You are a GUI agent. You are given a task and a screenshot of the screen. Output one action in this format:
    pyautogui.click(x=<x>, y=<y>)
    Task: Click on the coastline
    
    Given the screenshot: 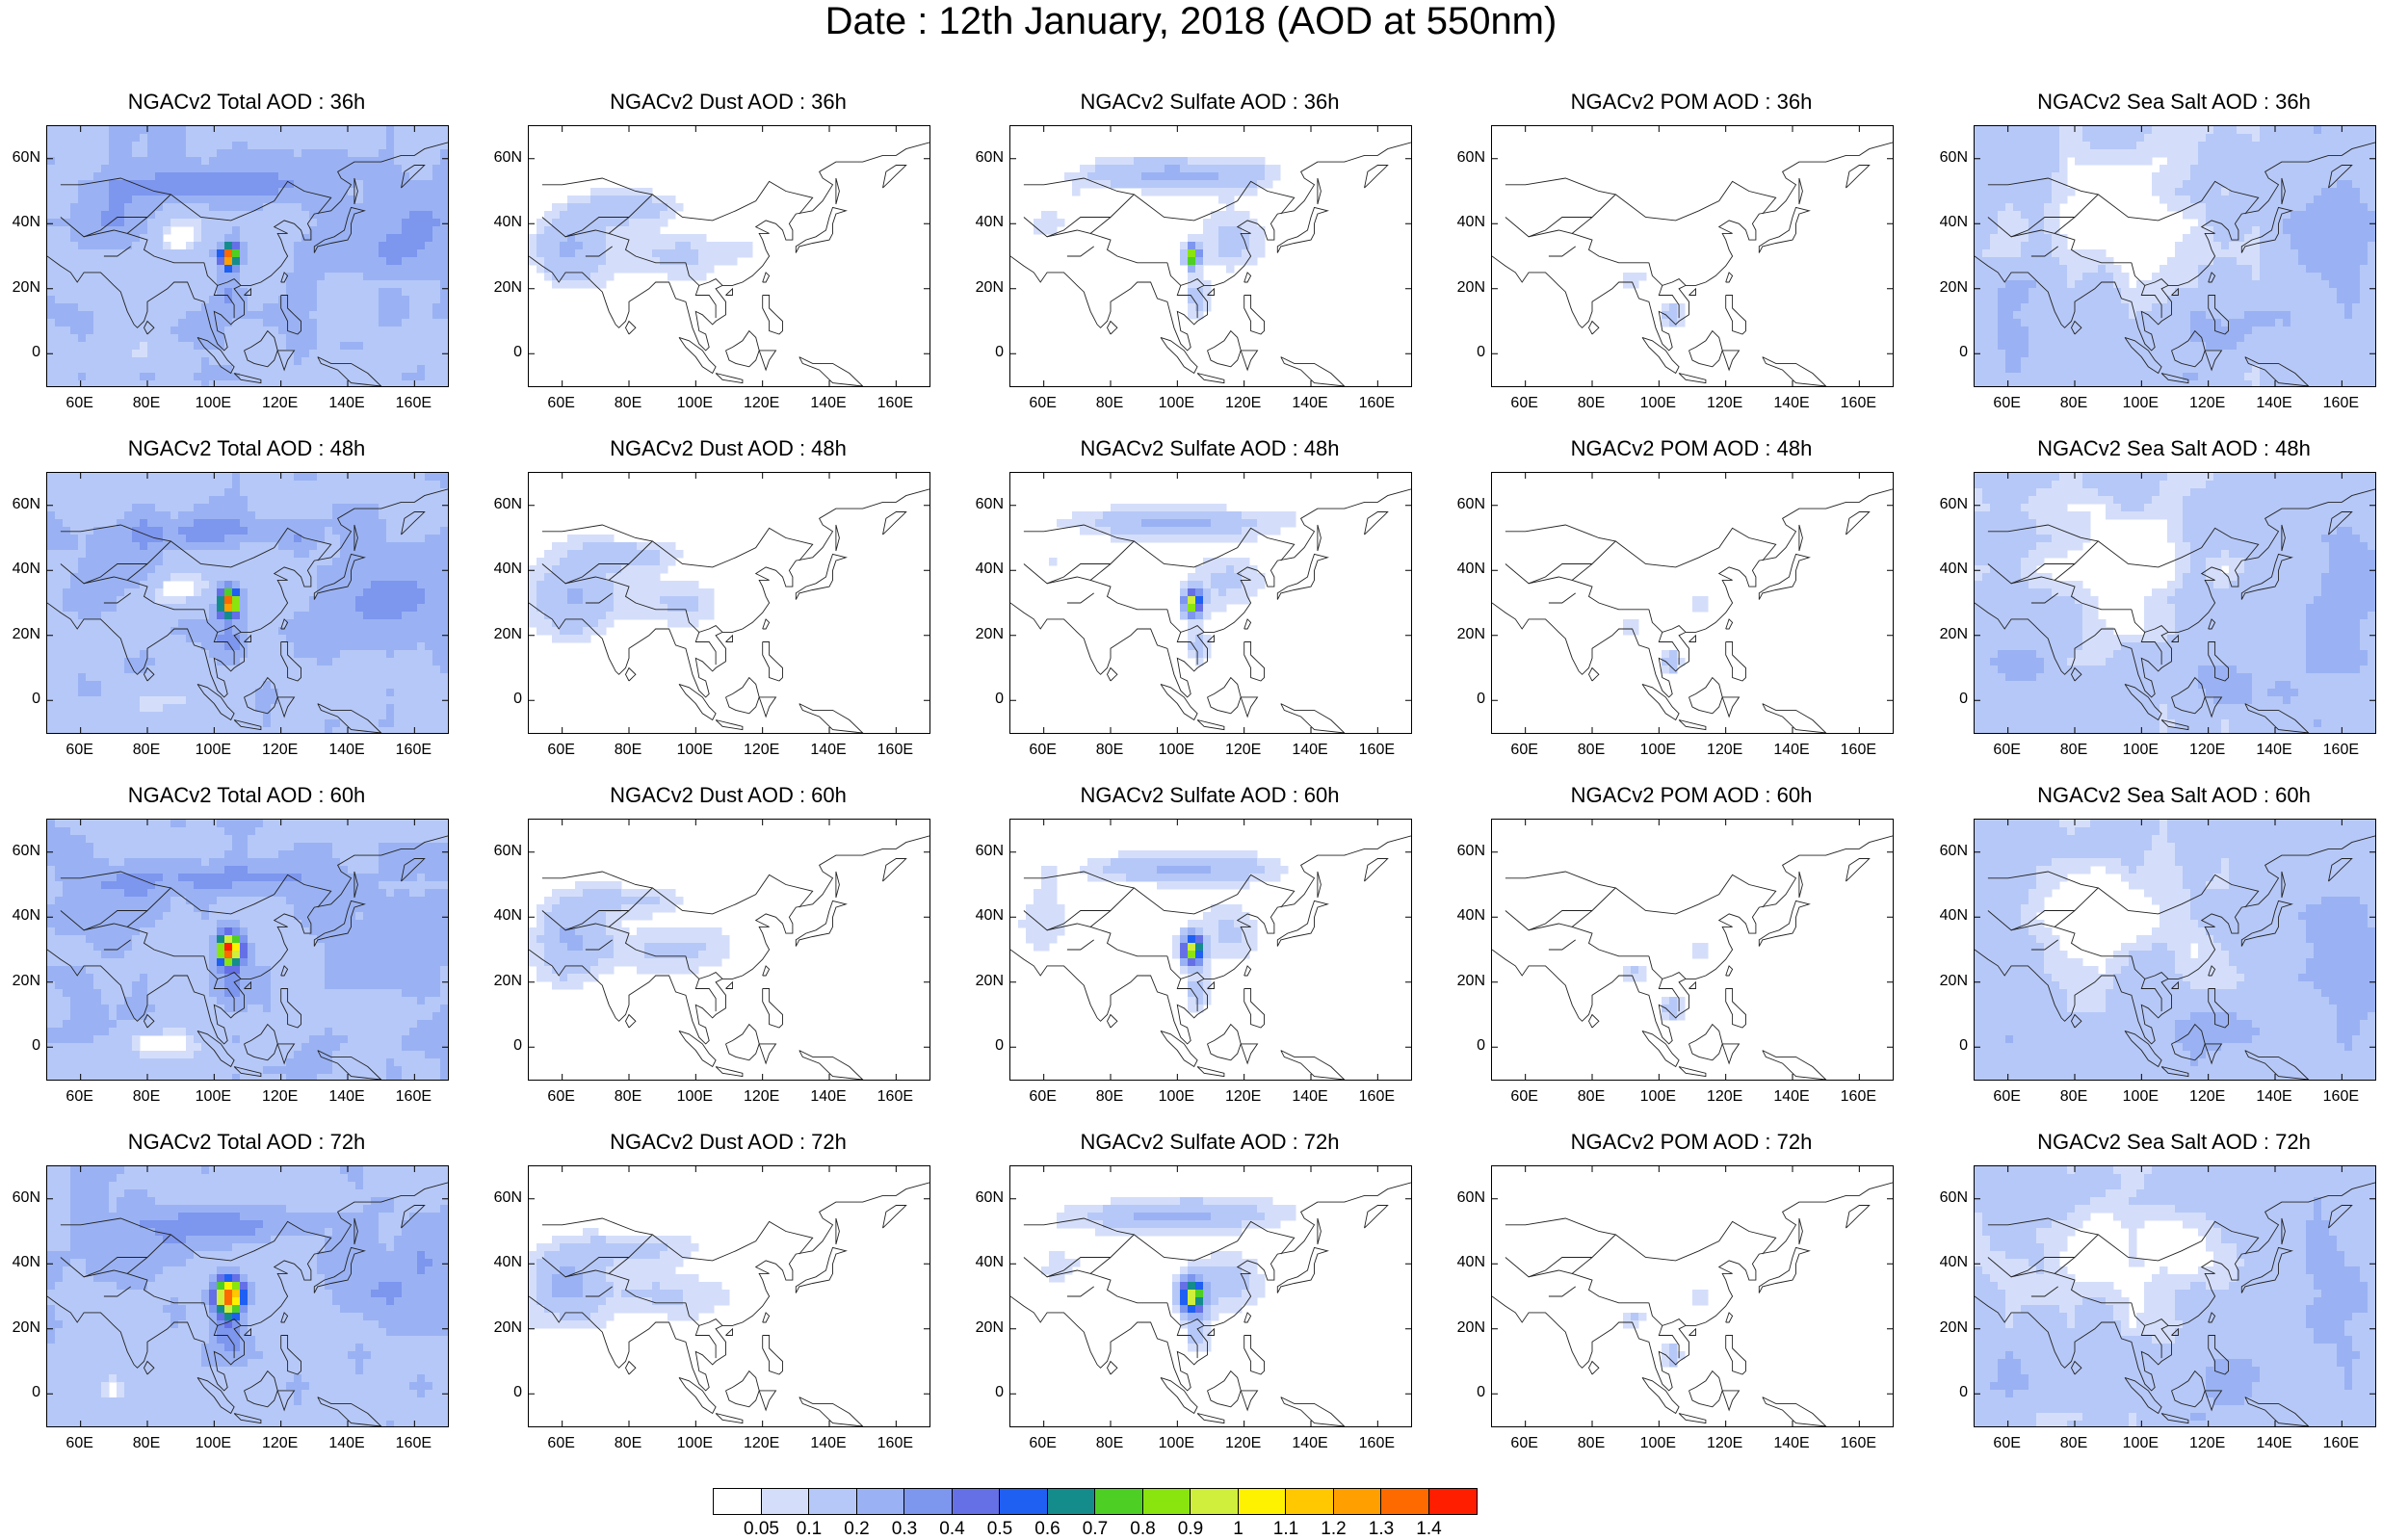 What is the action you would take?
    pyautogui.click(x=773, y=315)
    